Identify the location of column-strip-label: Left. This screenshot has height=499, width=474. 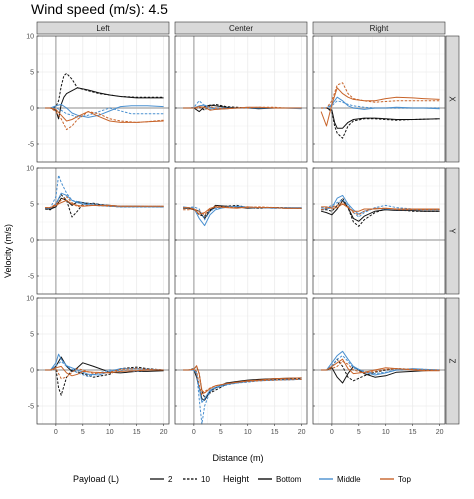
(103, 28).